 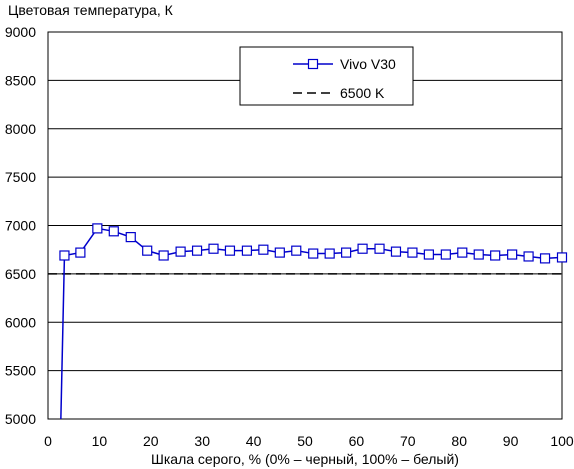 I want to click on x-tick-label: 80, so click(x=459, y=441).